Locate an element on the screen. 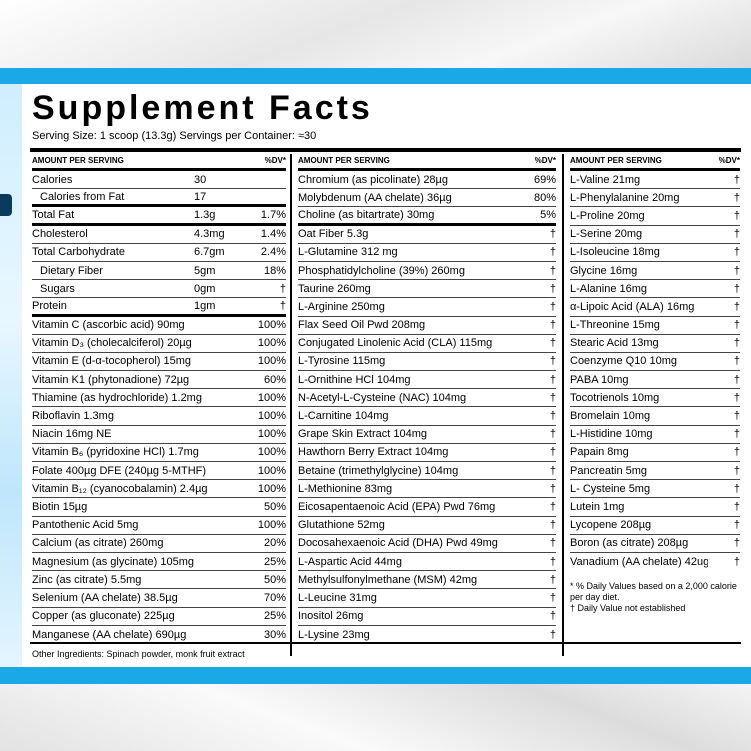 Image resolution: width=751 pixels, height=751 pixels. nutrient-name: PABA 10mg is located at coordinates (599, 379).